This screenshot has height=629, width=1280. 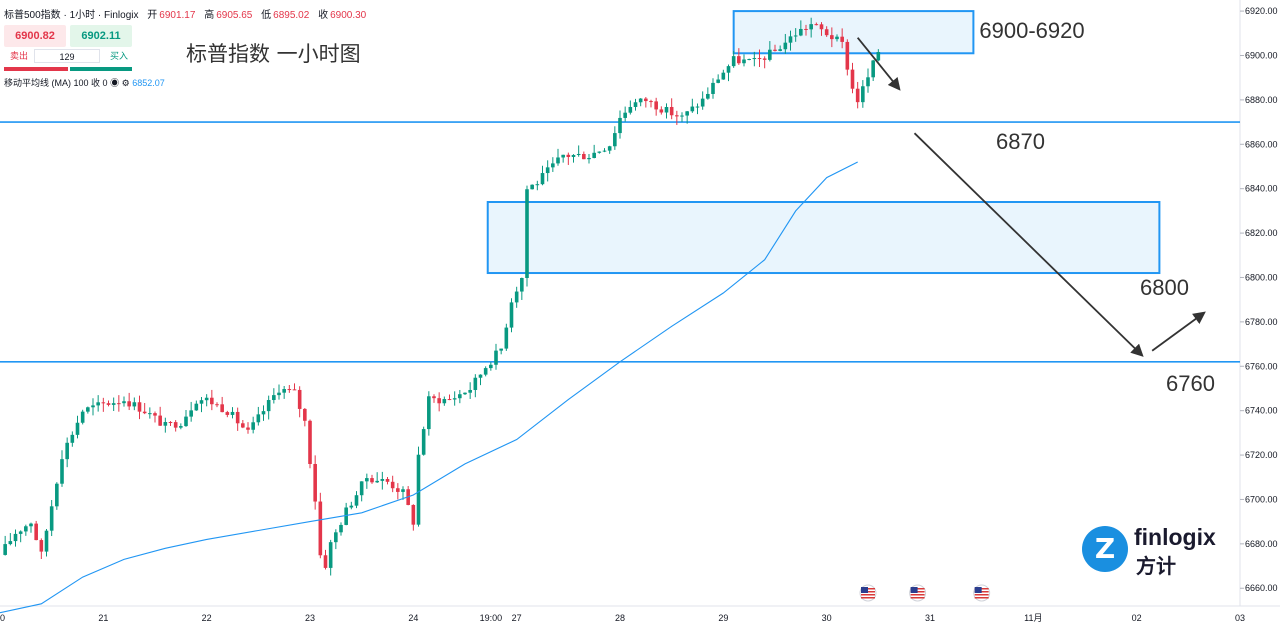 What do you see at coordinates (1261, 100) in the screenshot?
I see `y-tick-label: 6880.00` at bounding box center [1261, 100].